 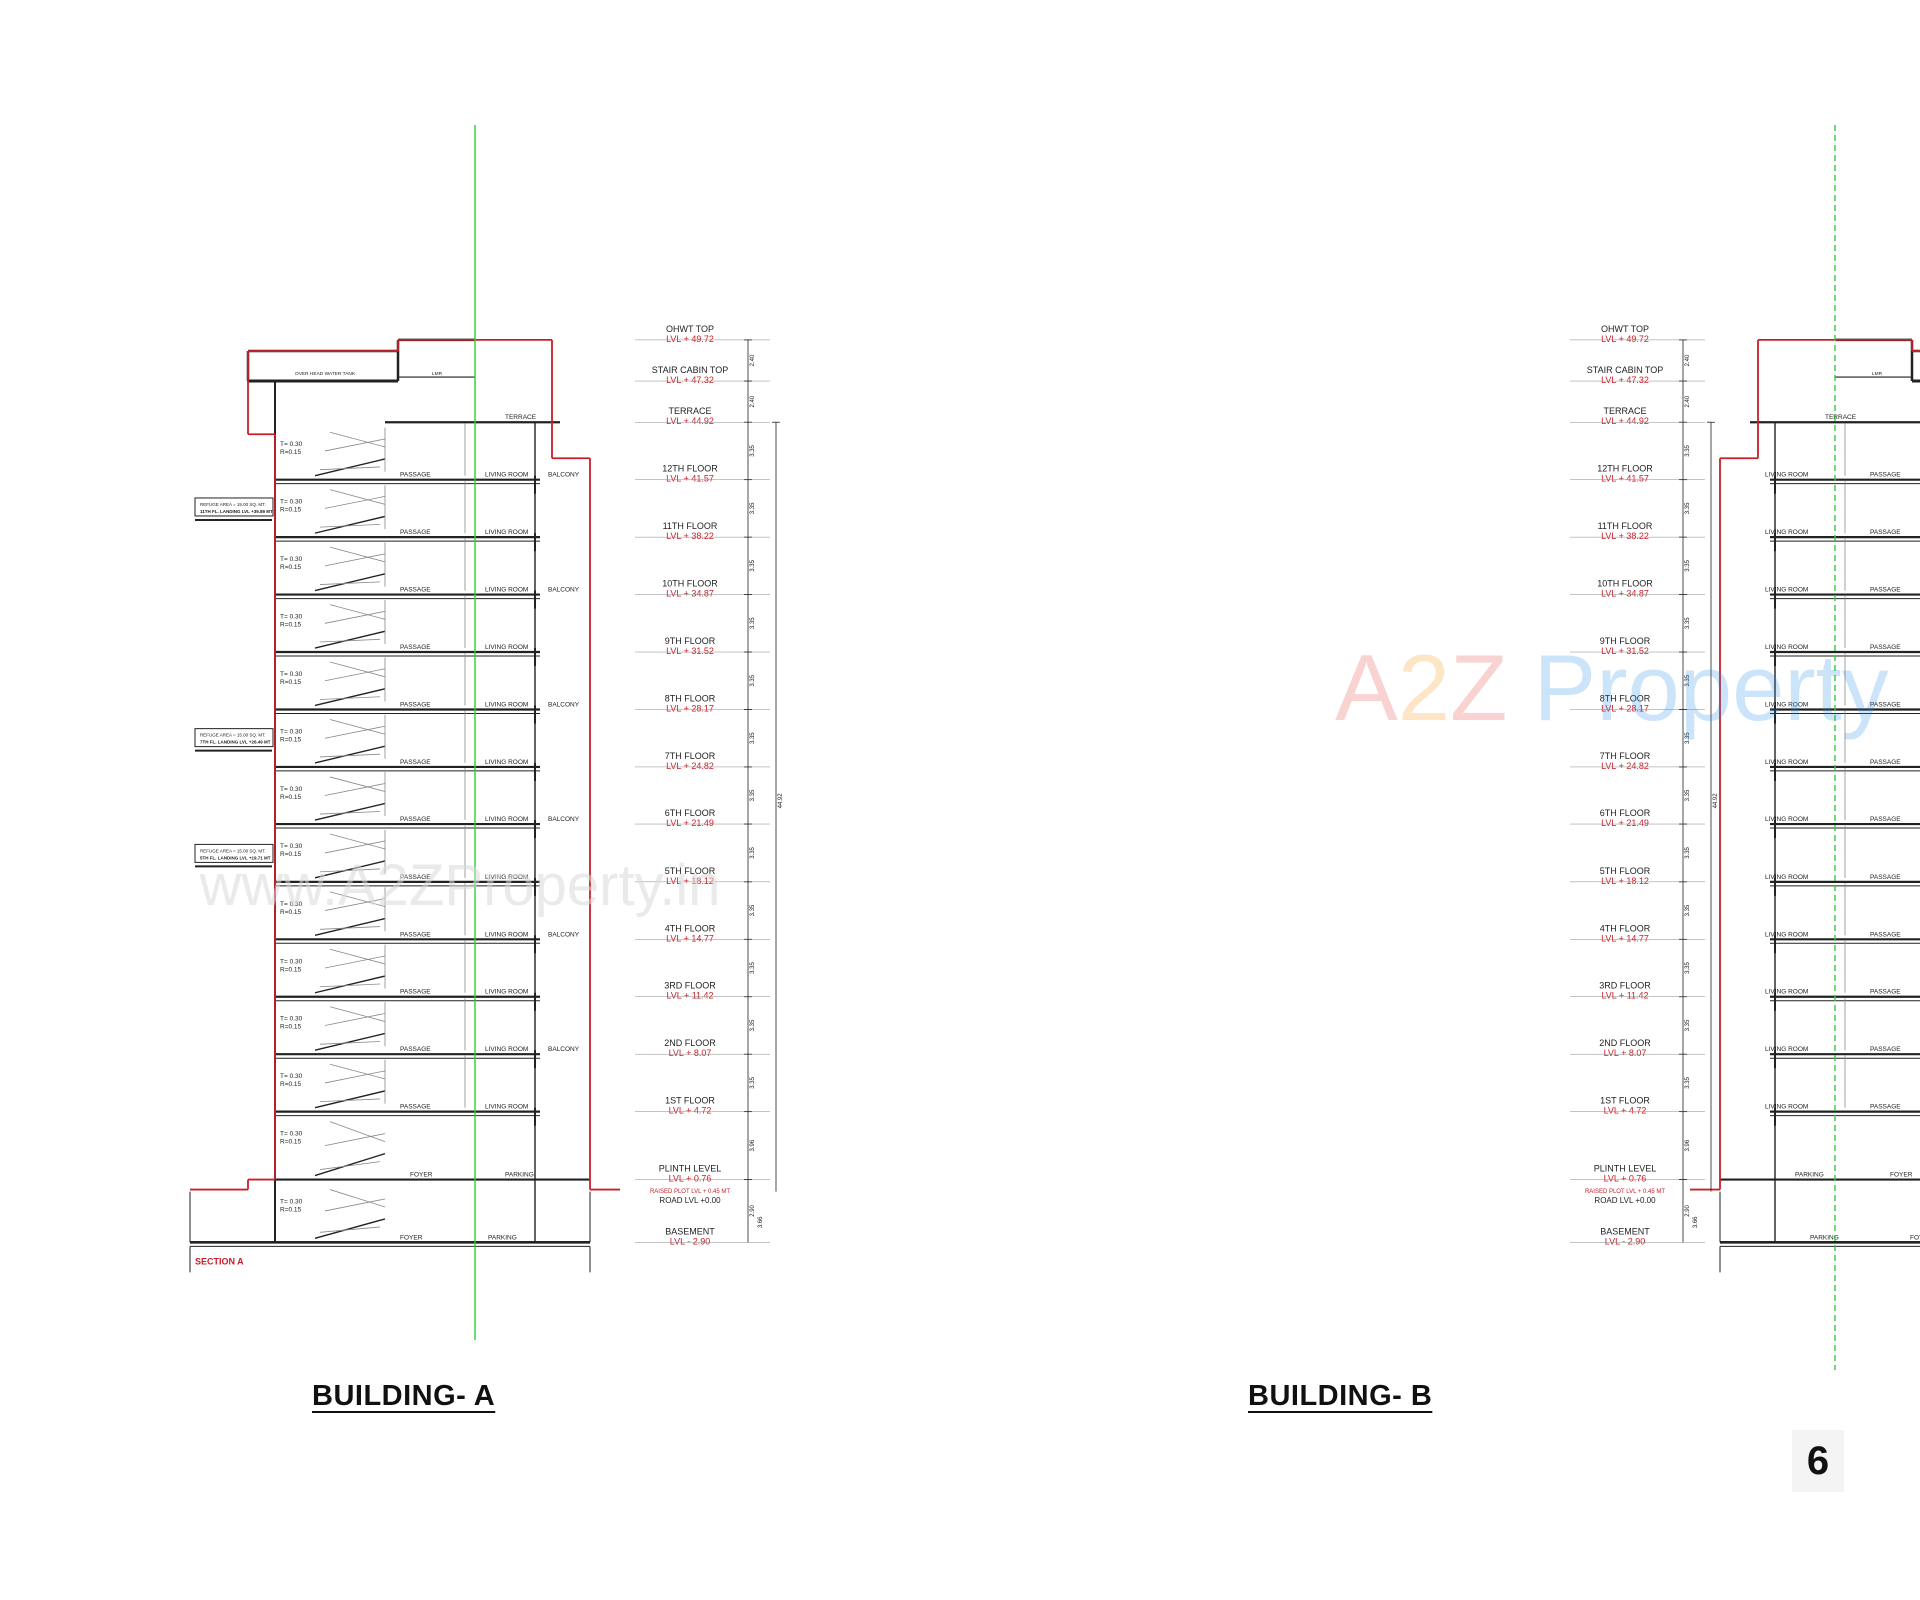 I want to click on dimension-value: 2.40, so click(x=753, y=360).